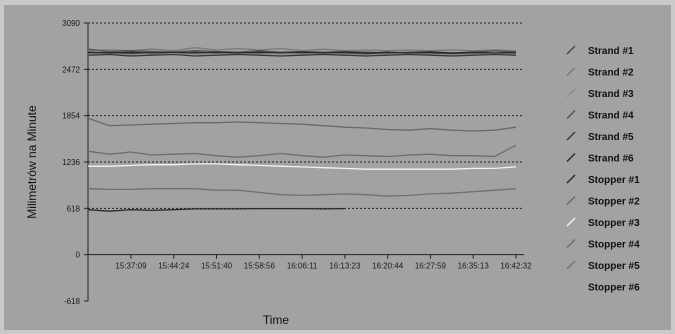  What do you see at coordinates (131, 266) in the screenshot?
I see `x-tick-label: 15:37:09` at bounding box center [131, 266].